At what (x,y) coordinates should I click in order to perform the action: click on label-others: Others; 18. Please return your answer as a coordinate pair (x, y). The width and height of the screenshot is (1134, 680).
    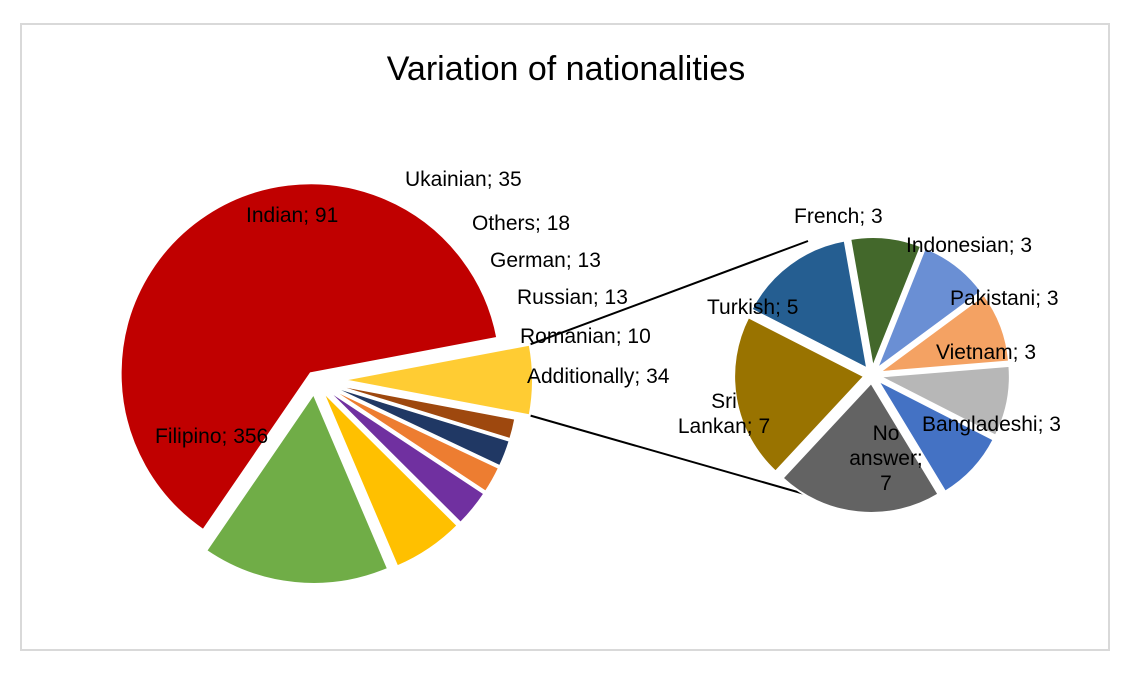
    Looking at the image, I should click on (521, 223).